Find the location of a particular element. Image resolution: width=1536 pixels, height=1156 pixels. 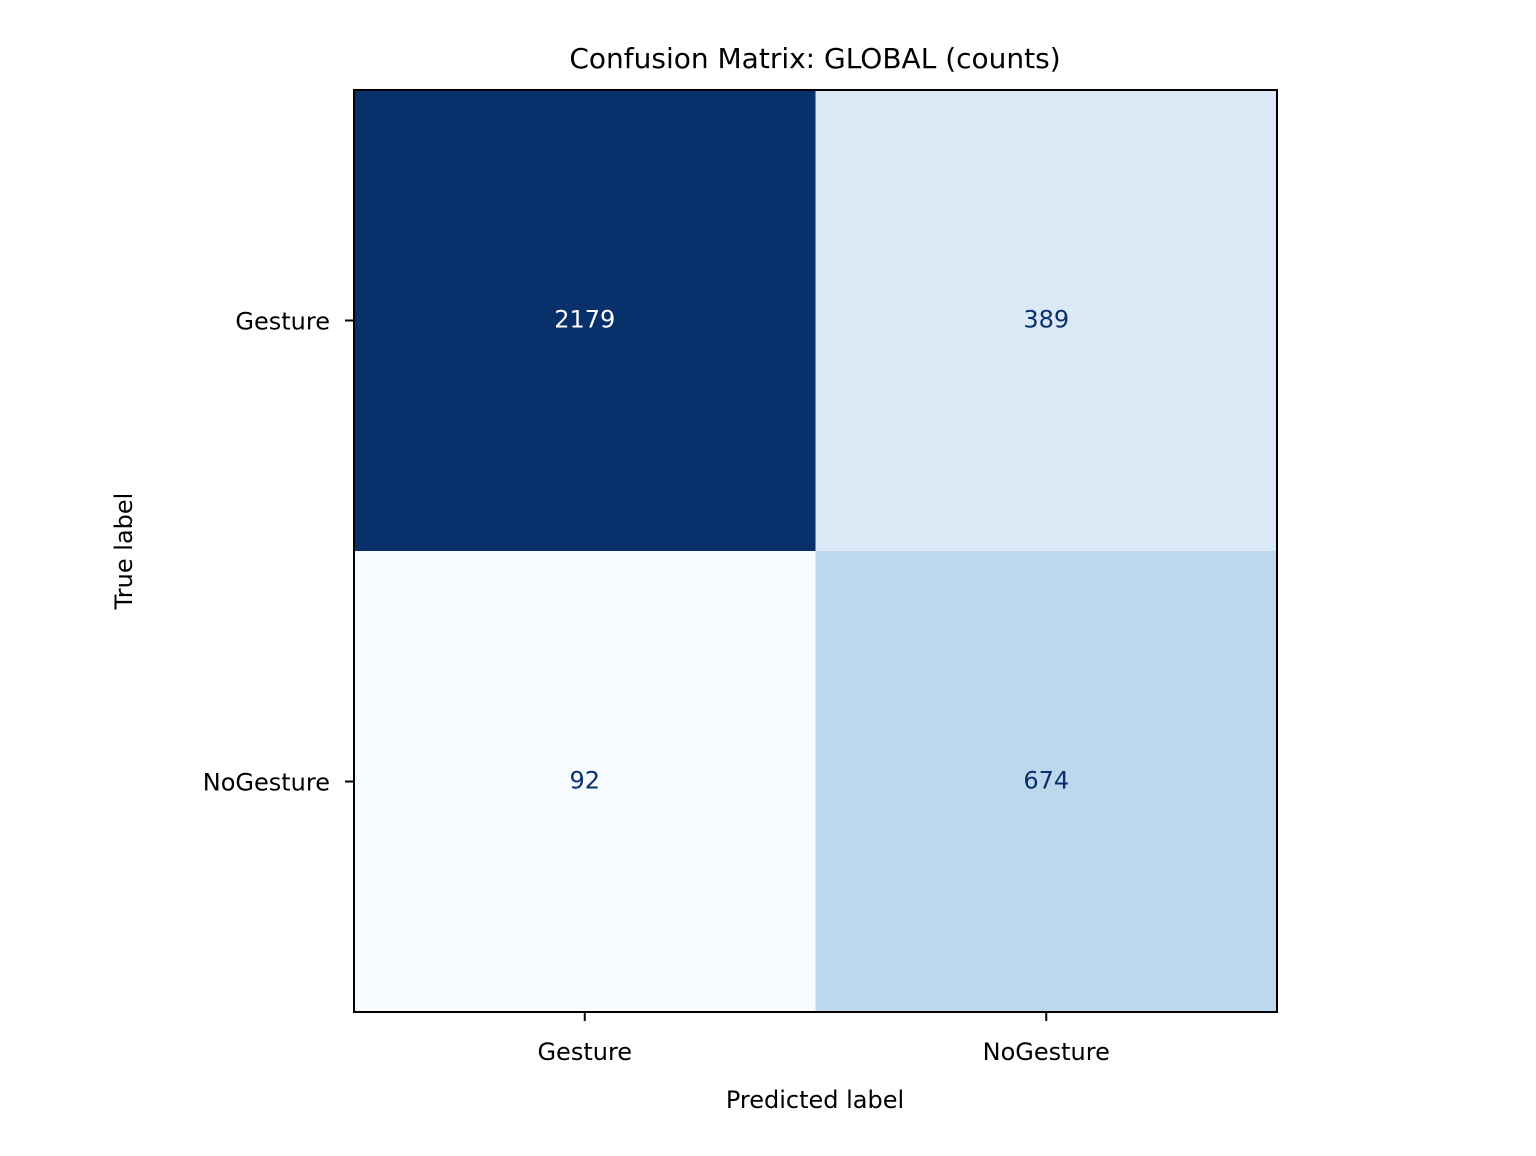

x-axis-label: Predicted label is located at coordinates (815, 1100).